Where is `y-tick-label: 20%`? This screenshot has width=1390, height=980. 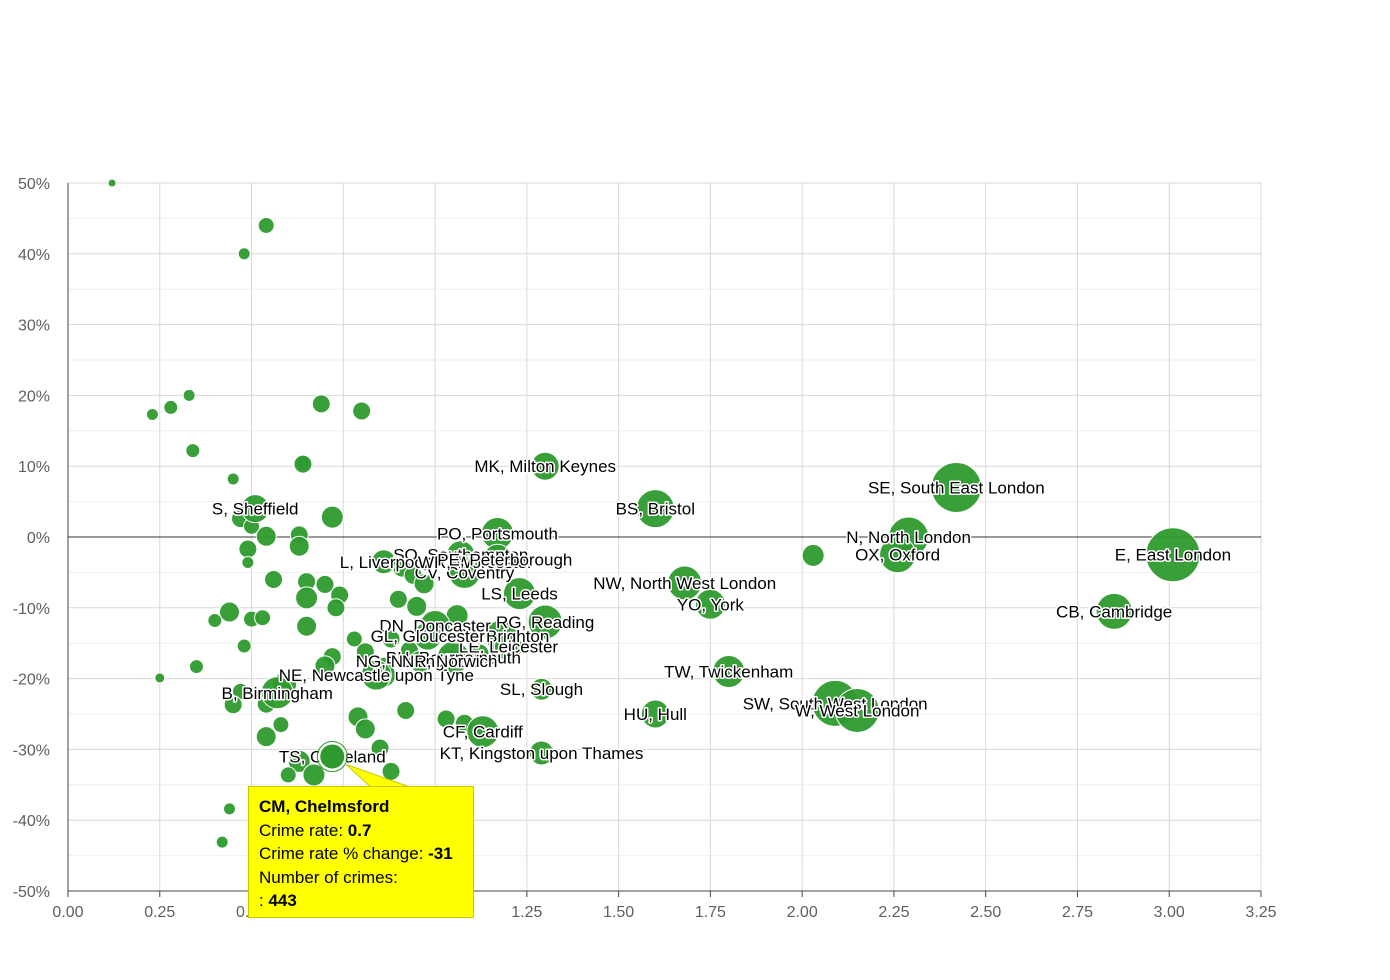
y-tick-label: 20% is located at coordinates (34, 396).